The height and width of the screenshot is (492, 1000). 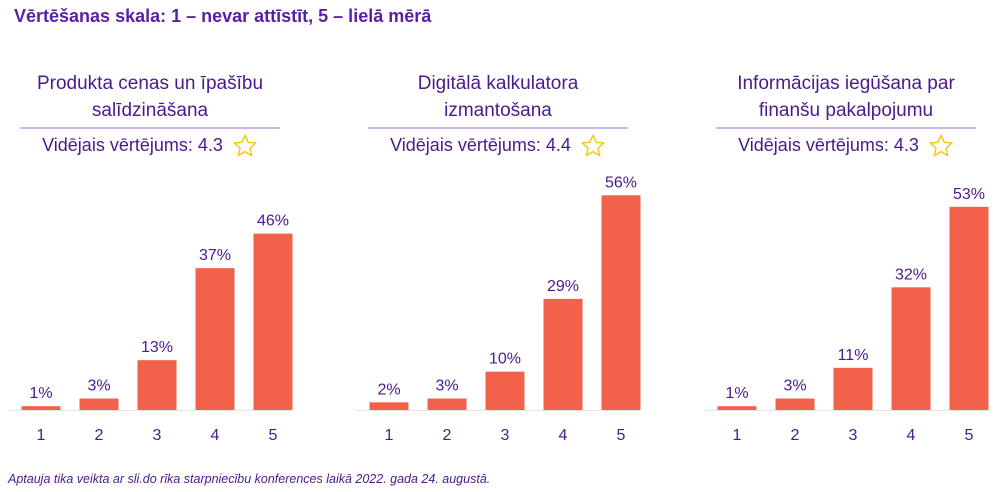 I want to click on data-label-5: 46%, so click(x=273, y=221).